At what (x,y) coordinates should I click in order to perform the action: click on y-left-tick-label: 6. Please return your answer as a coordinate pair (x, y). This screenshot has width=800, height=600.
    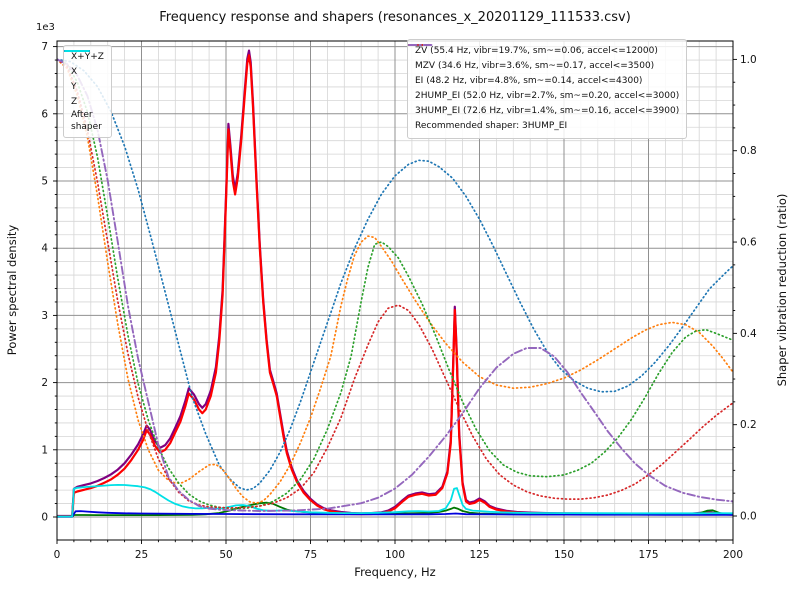
    Looking at the image, I should click on (44, 114).